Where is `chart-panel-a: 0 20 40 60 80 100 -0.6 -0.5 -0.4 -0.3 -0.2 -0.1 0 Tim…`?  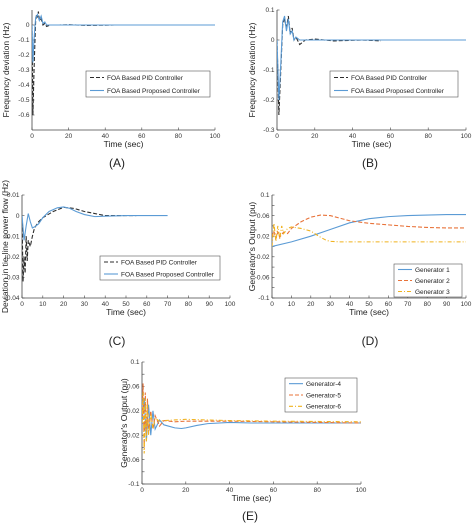
chart-panel-a: 0 20 40 60 80 100 -0.6 -0.5 -0.4 -0.3 -0.2 -0.1 0 Tim… is located at coordinates (111, 90).